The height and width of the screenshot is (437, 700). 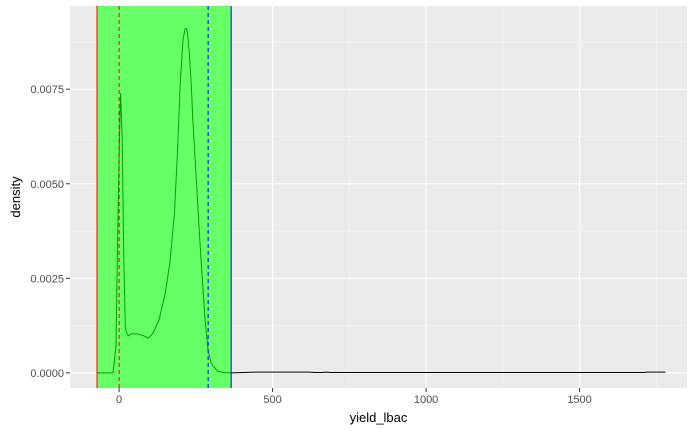 I want to click on x-axis: 0 500 1000 1500, so click(x=354, y=397).